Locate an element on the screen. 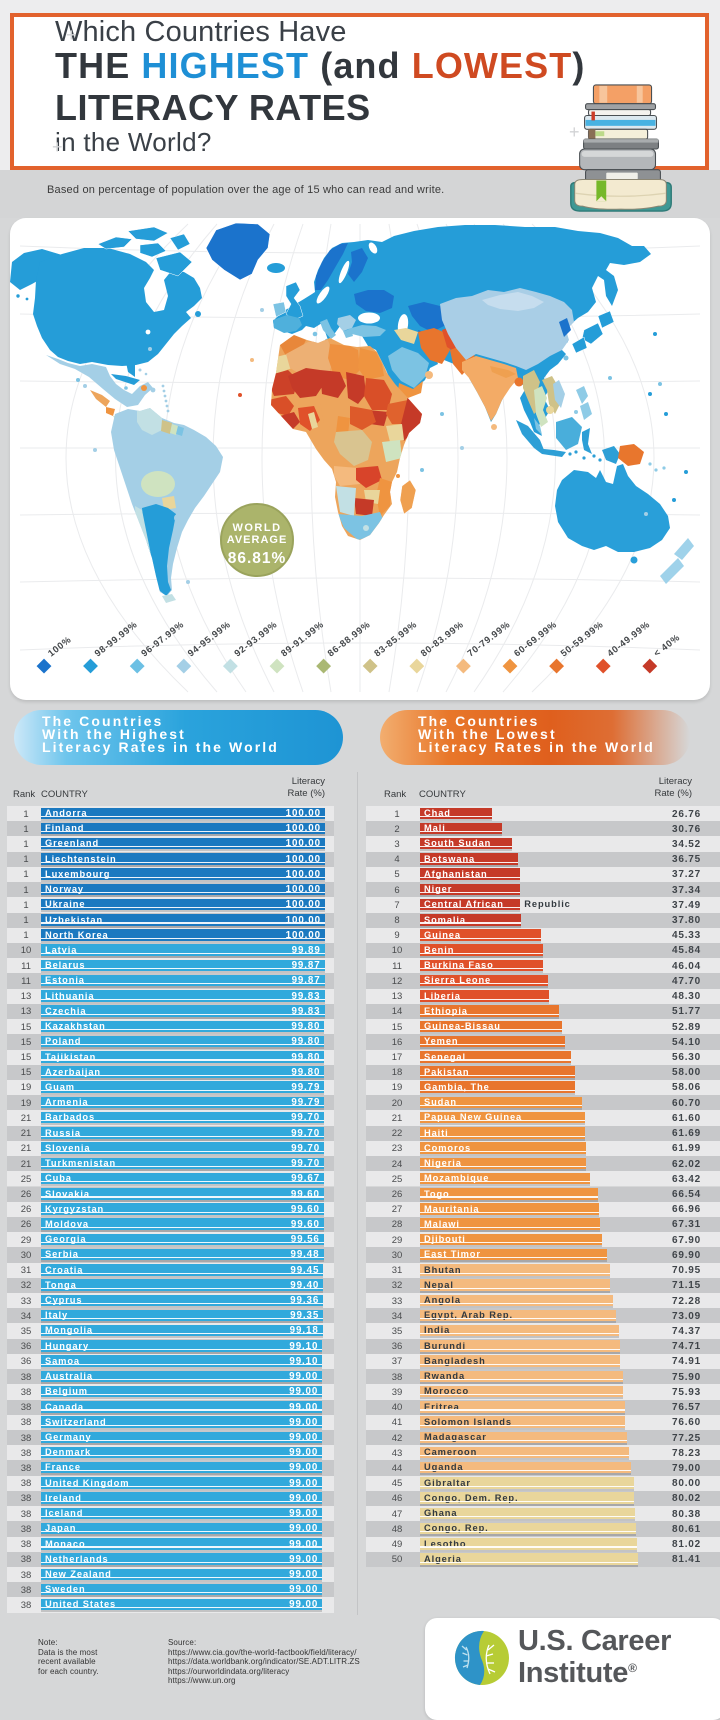 The width and height of the screenshot is (720, 1720). svg-text: 94-95.99% is located at coordinates (209, 638).